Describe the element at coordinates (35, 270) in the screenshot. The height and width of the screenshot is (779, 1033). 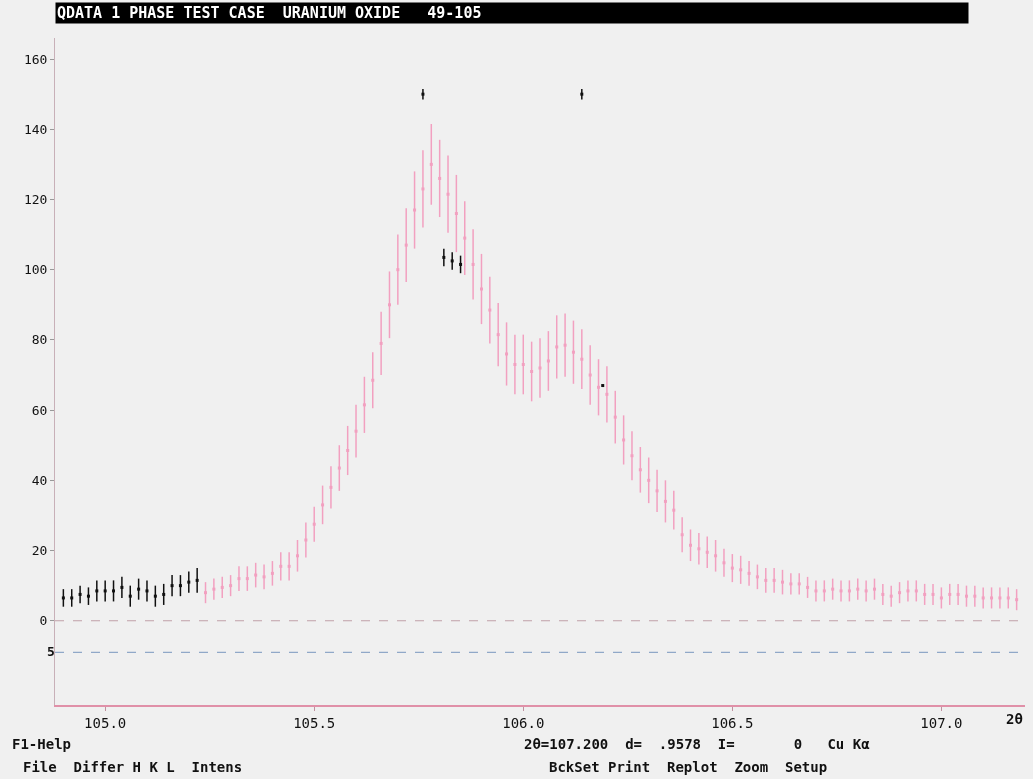
I see `y-tick-label: 100` at that location.